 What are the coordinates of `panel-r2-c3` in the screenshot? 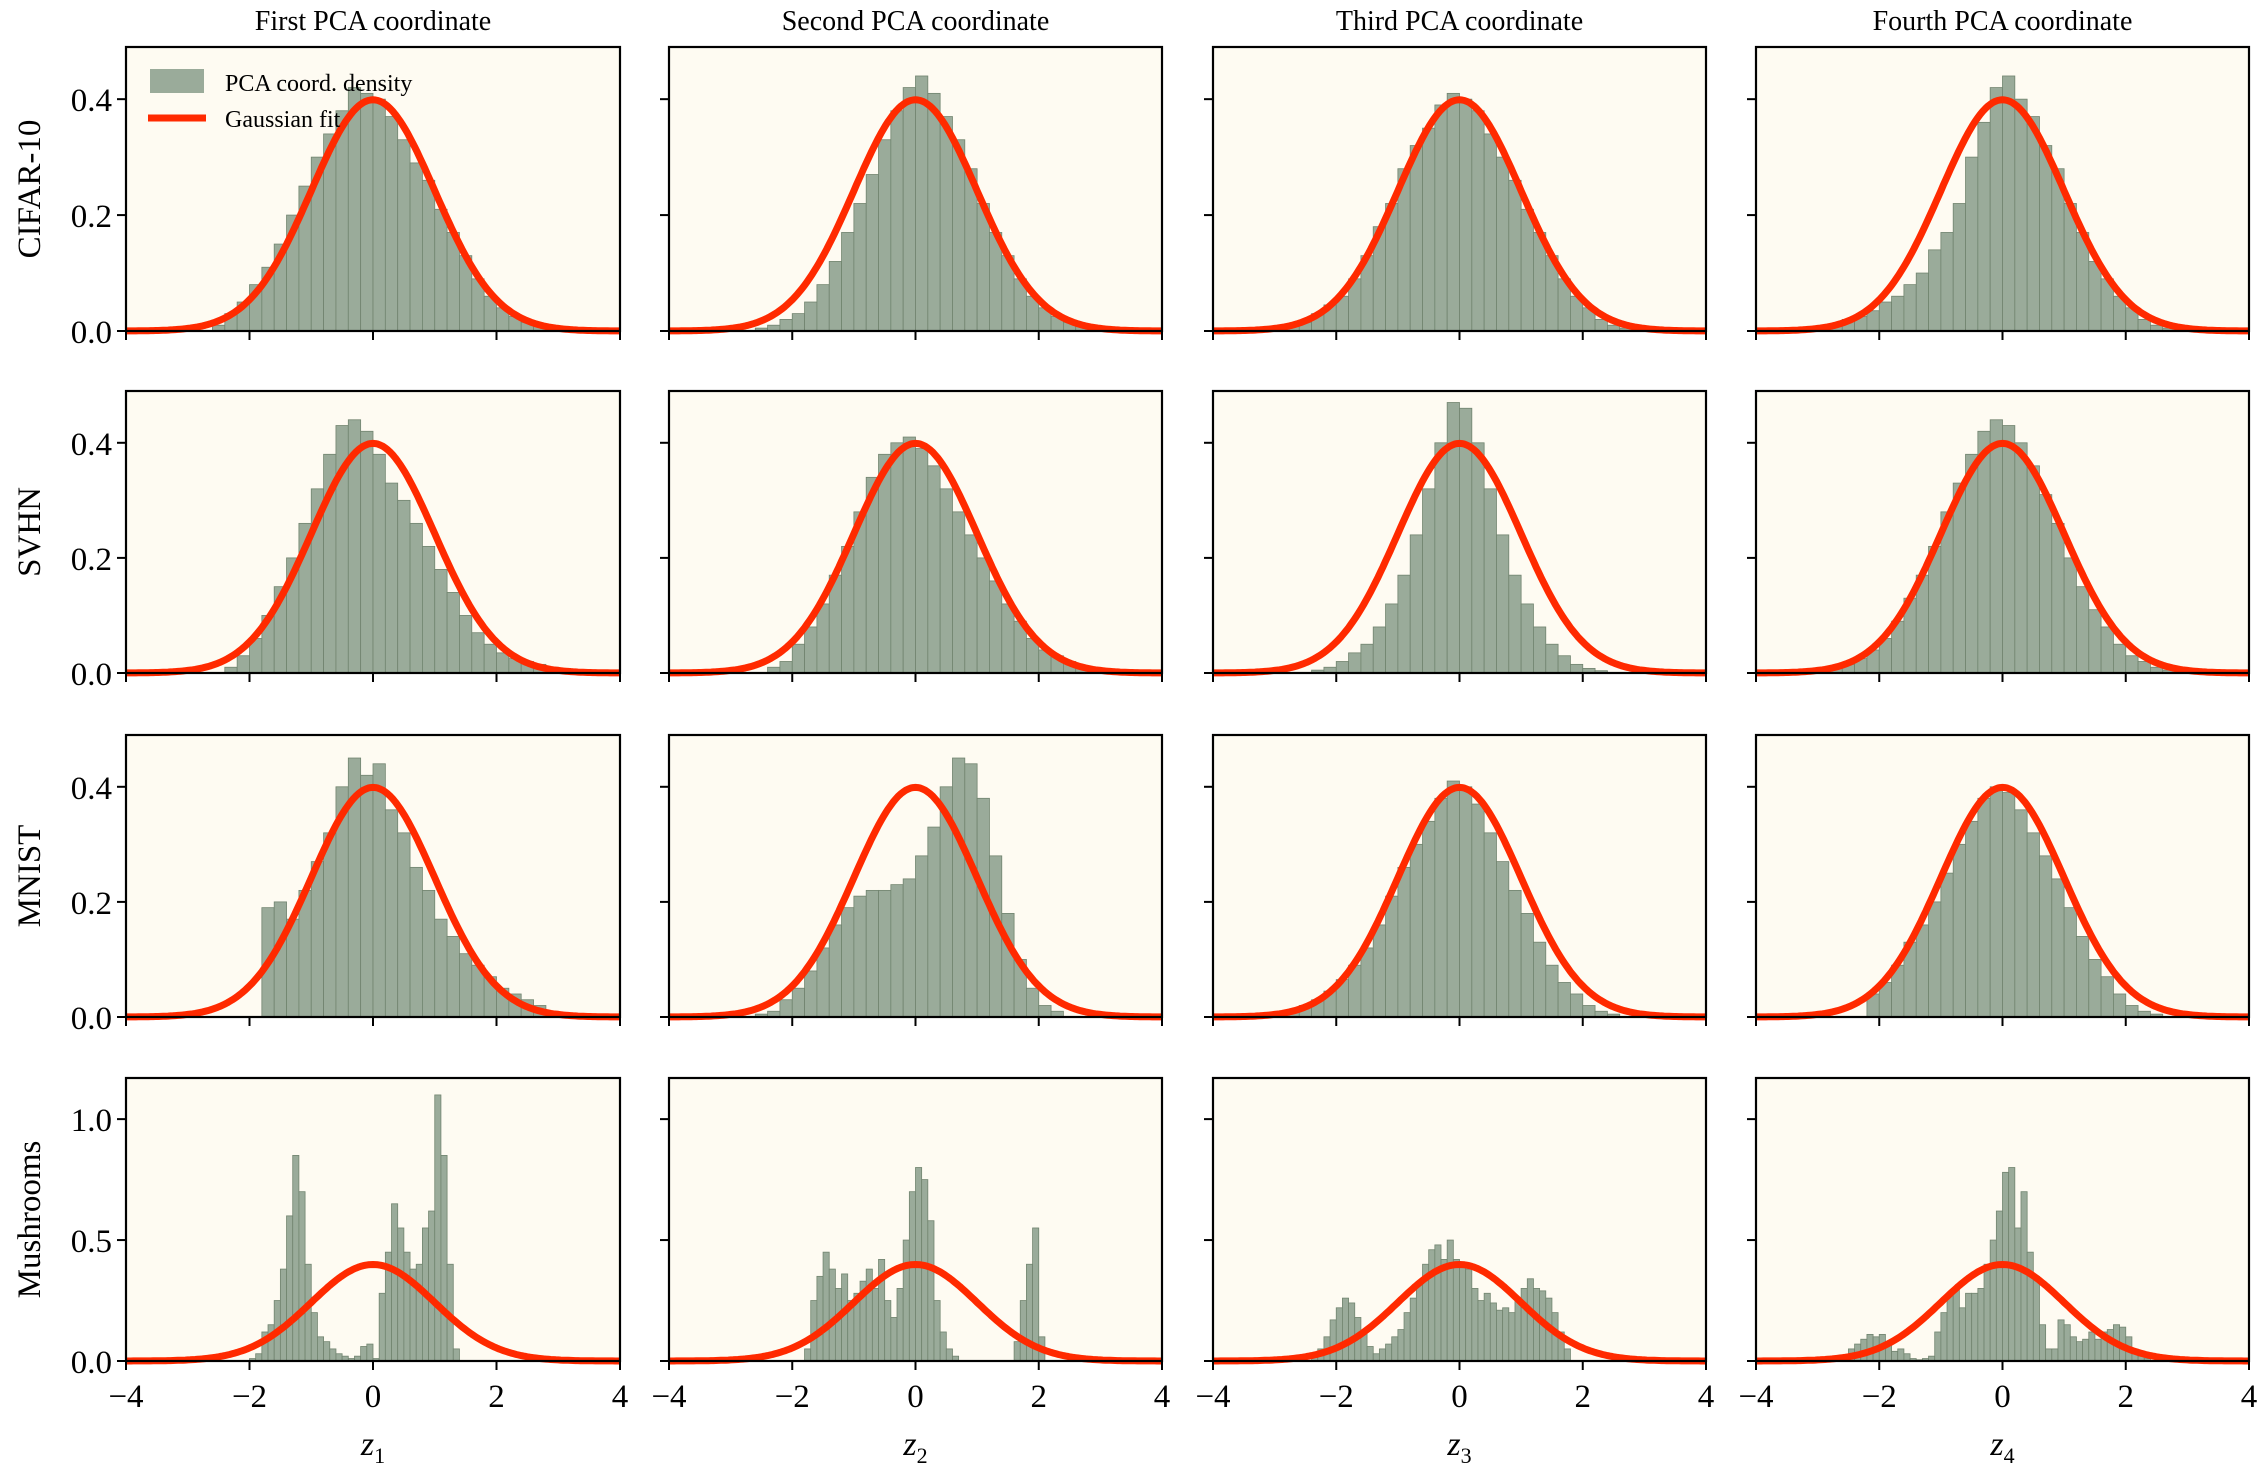 It's located at (1456, 535).